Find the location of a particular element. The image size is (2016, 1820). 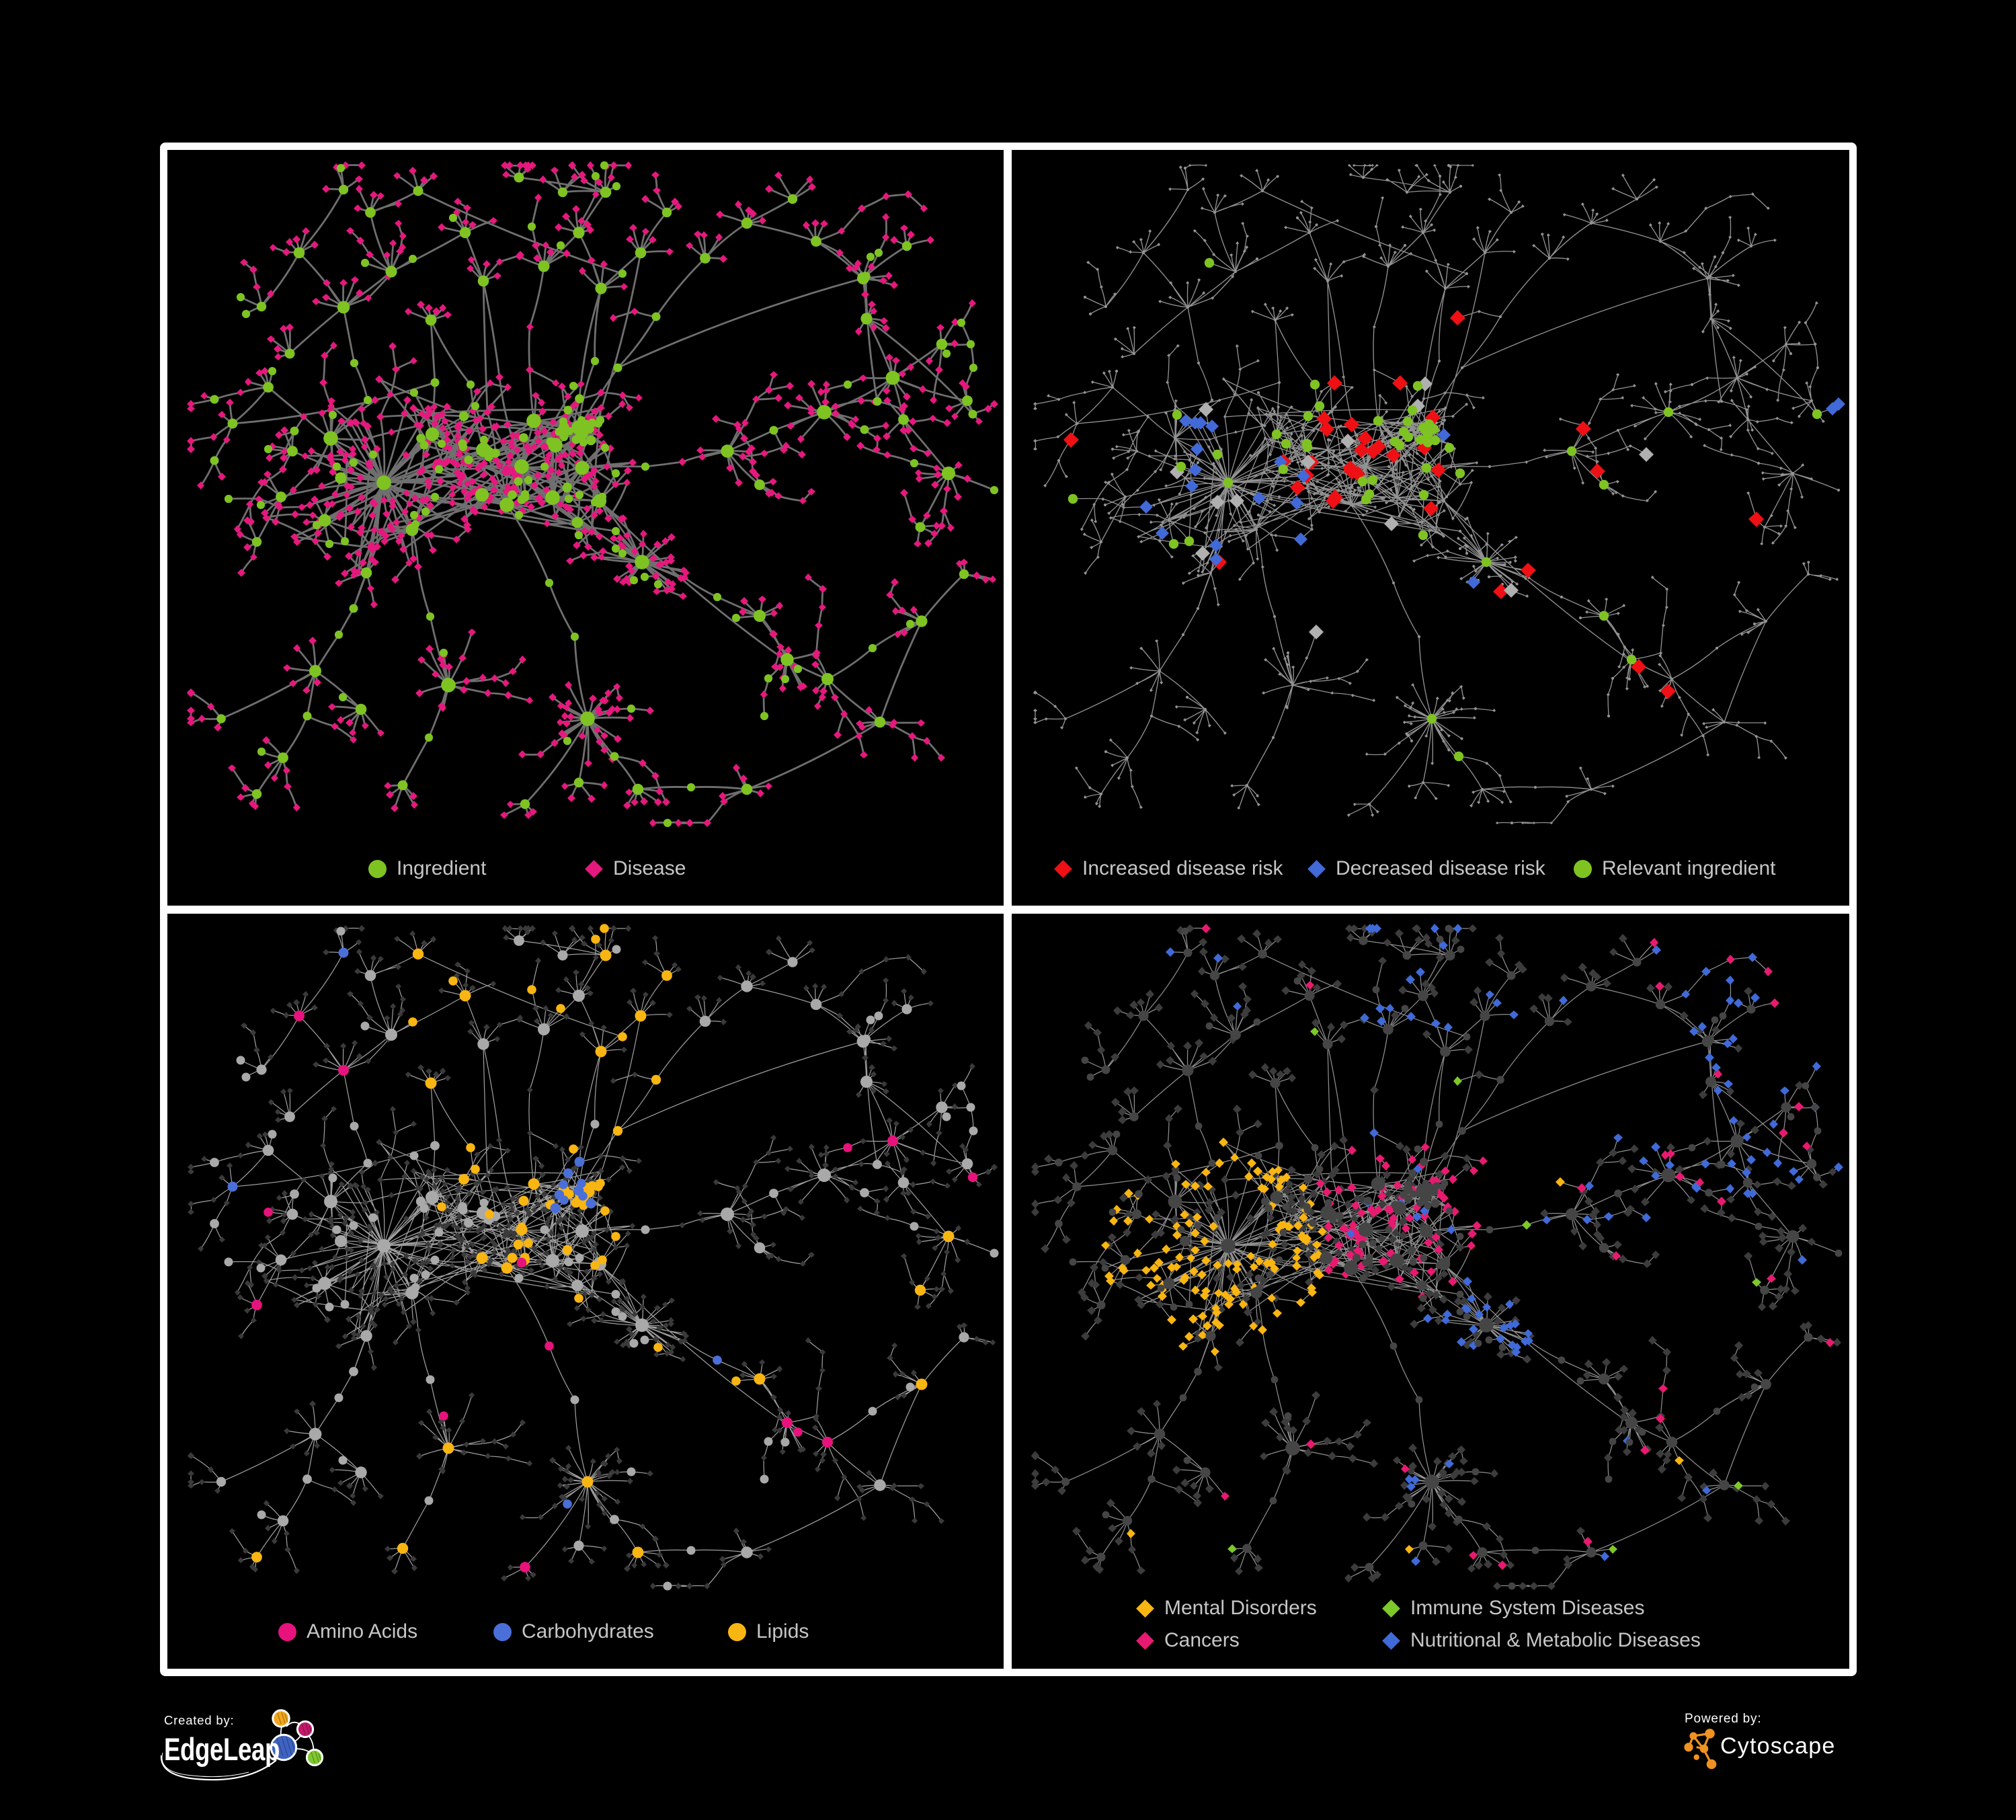

svg-text: EdgeLeap is located at coordinates (222, 1749).